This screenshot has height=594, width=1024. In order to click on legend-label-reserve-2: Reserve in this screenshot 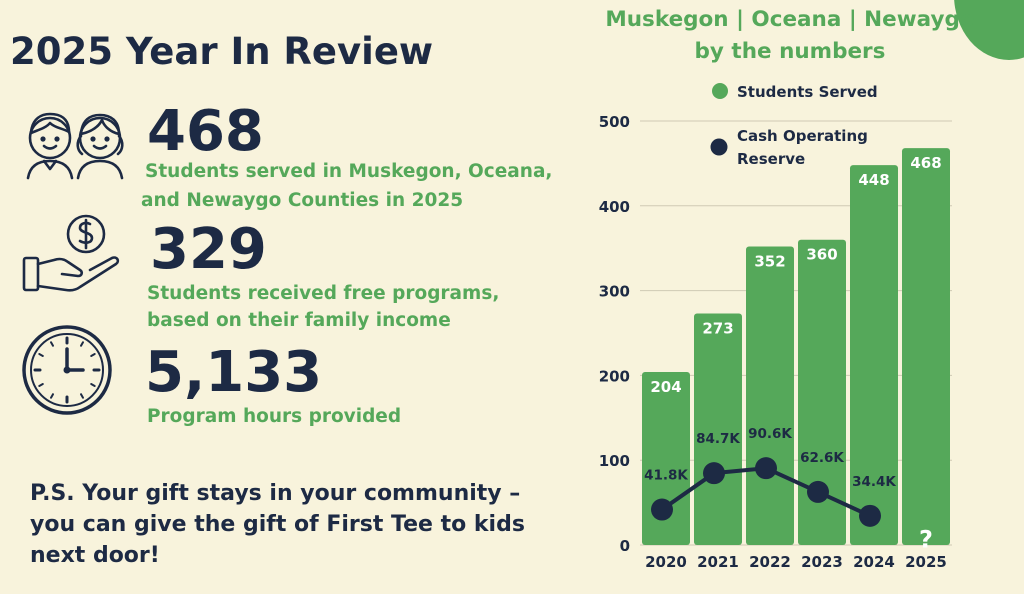, I will do `click(771, 159)`.